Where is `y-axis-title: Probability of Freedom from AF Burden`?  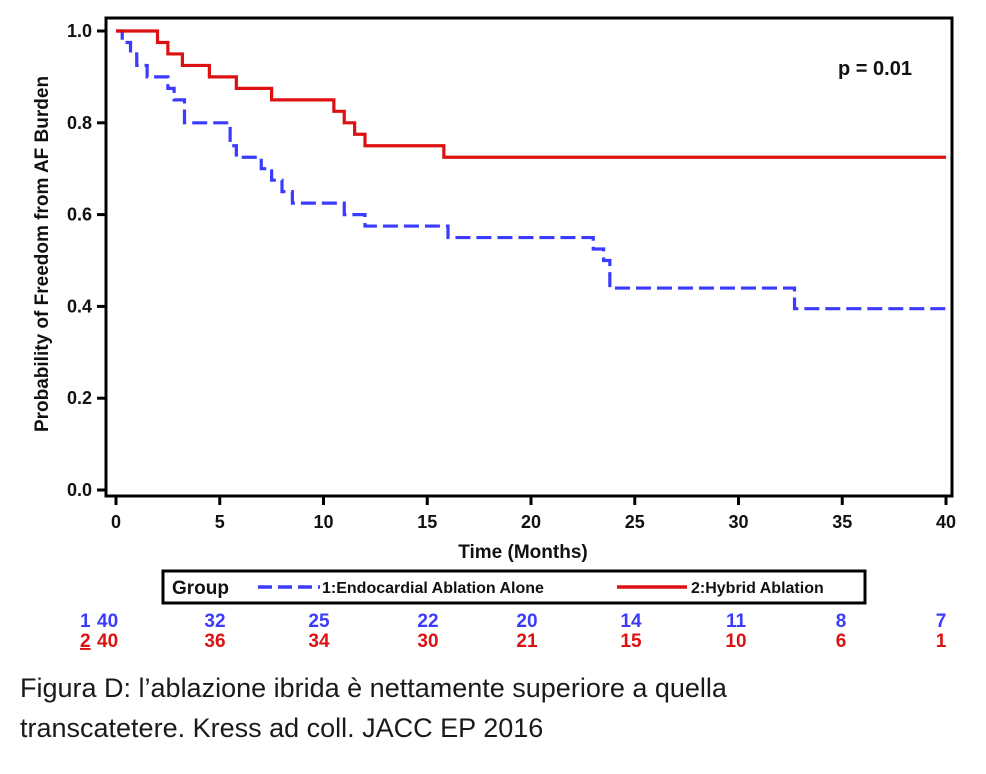 y-axis-title: Probability of Freedom from AF Burden is located at coordinates (42, 254).